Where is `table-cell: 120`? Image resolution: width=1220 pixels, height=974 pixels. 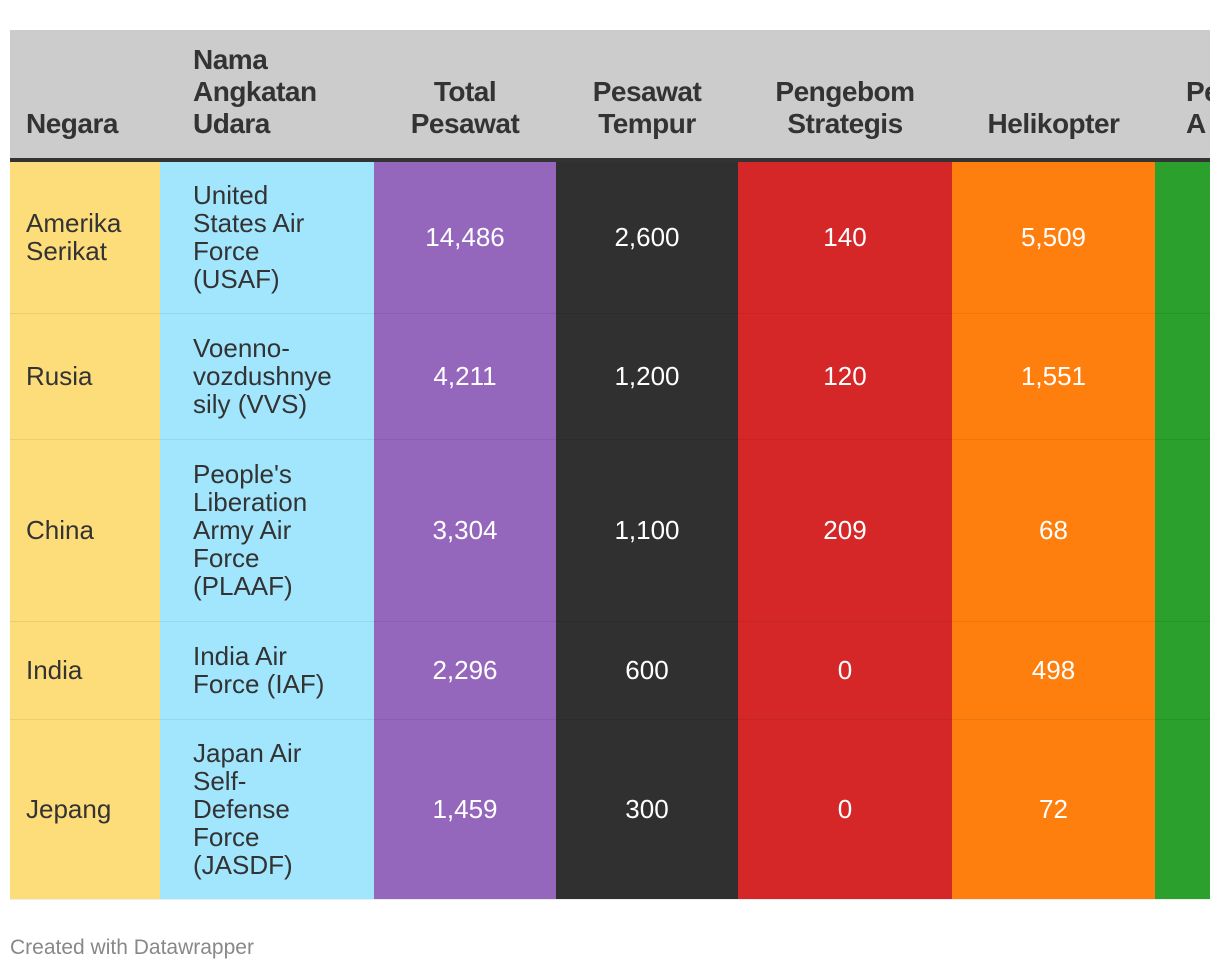
table-cell: 120 is located at coordinates (845, 376).